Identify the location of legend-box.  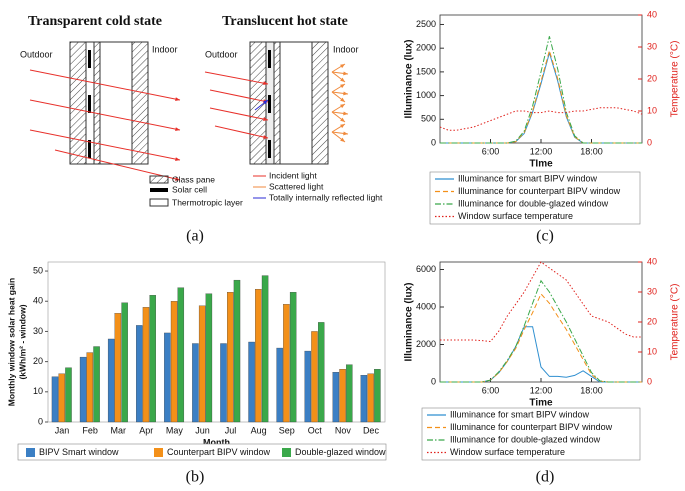
(531, 434).